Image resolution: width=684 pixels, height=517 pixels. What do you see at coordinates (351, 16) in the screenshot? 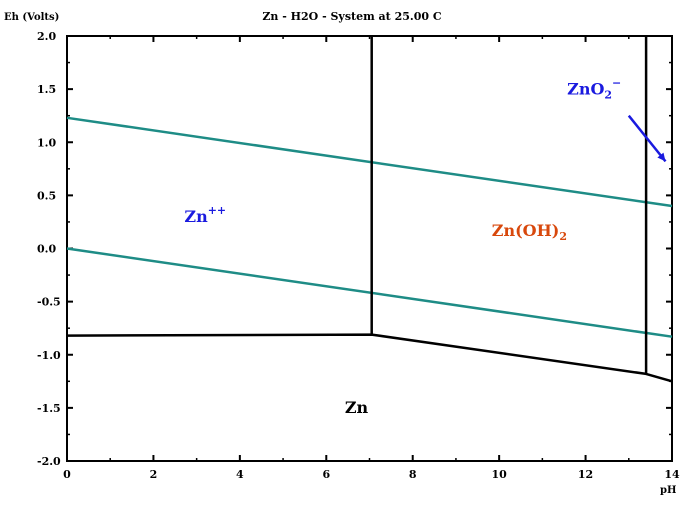
I see `chart-title: Zn - H2O - System at 25.00 C` at bounding box center [351, 16].